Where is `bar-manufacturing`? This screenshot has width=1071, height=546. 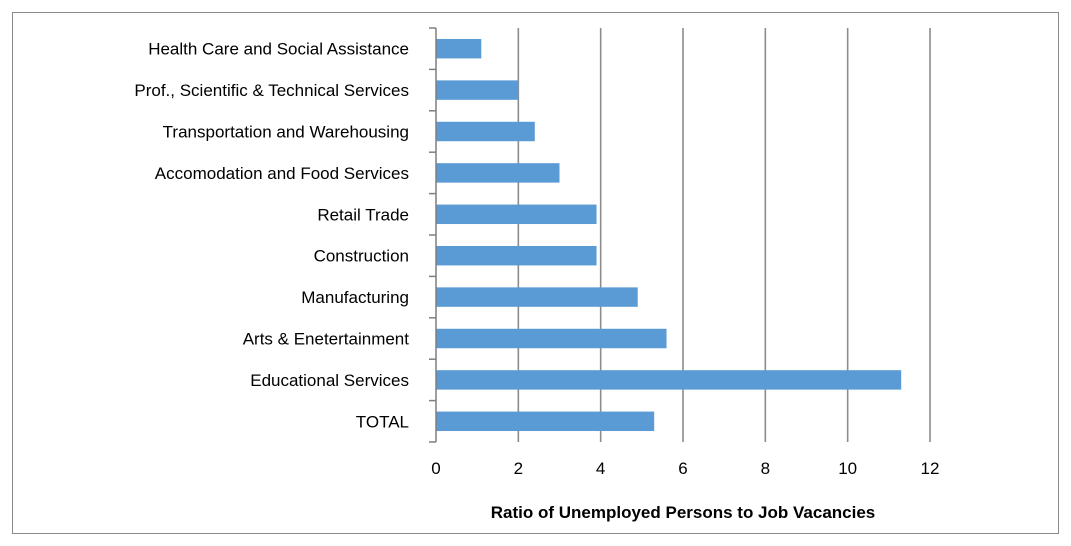 bar-manufacturing is located at coordinates (537, 297).